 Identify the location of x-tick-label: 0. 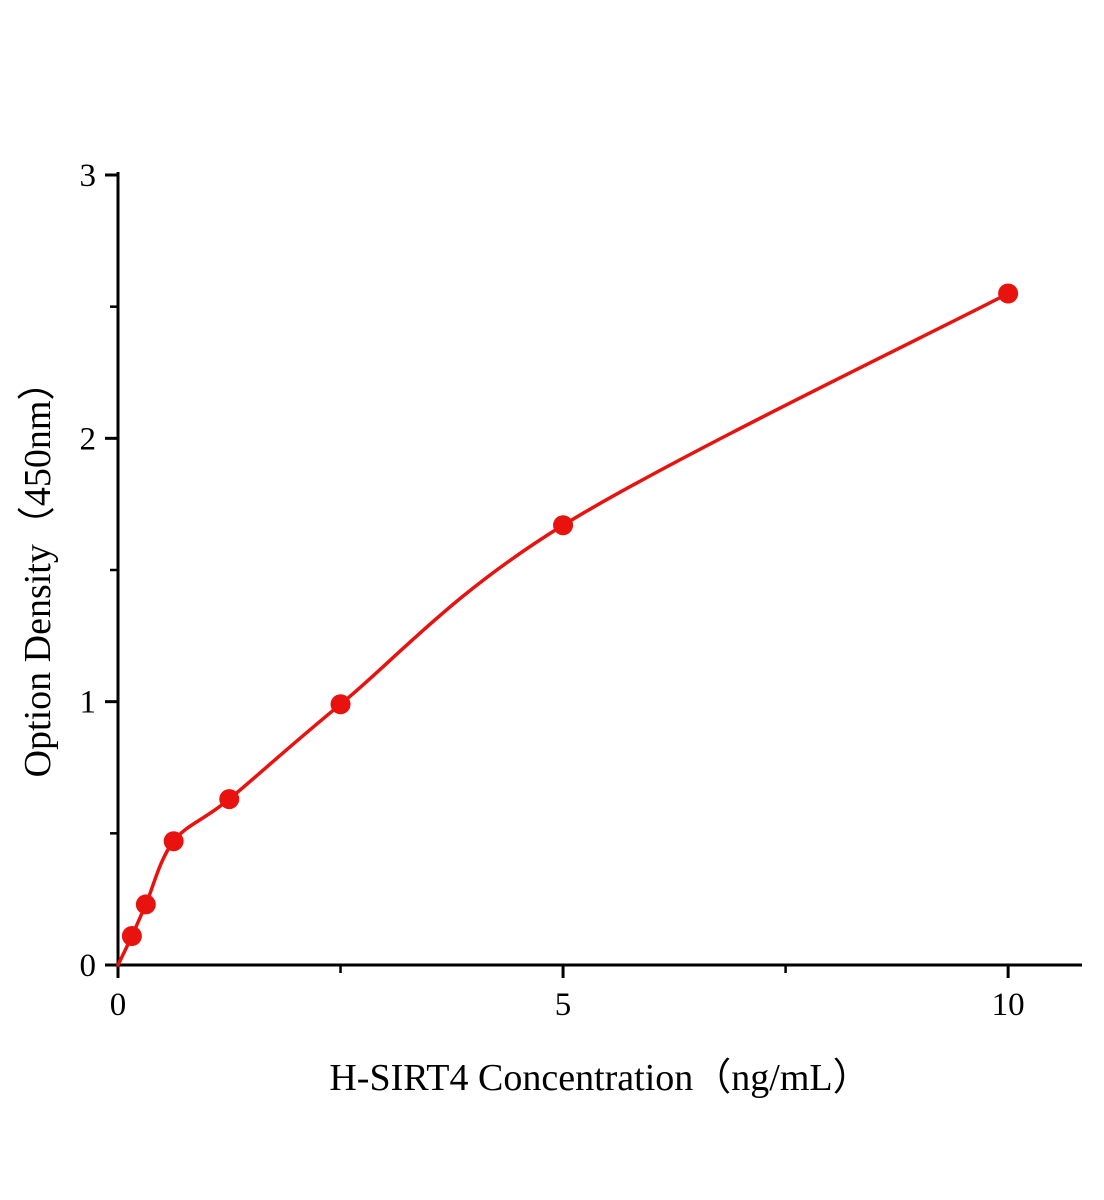
(118, 1005).